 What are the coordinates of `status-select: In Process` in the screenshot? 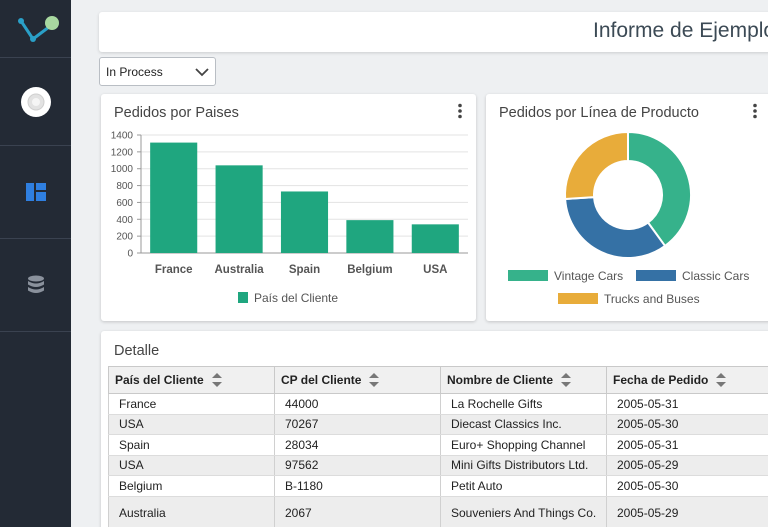 It's located at (157, 71).